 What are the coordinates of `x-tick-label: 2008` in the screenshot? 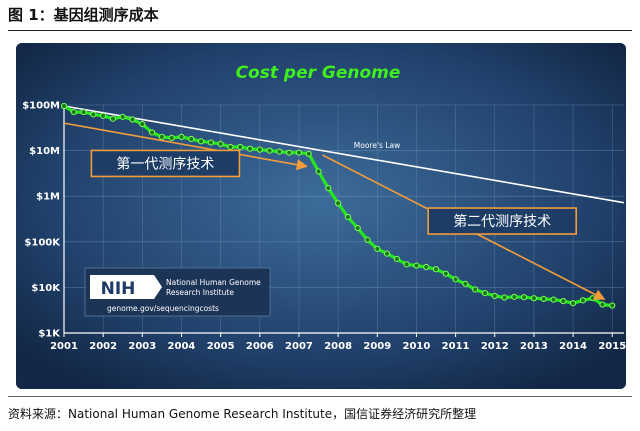 It's located at (338, 346).